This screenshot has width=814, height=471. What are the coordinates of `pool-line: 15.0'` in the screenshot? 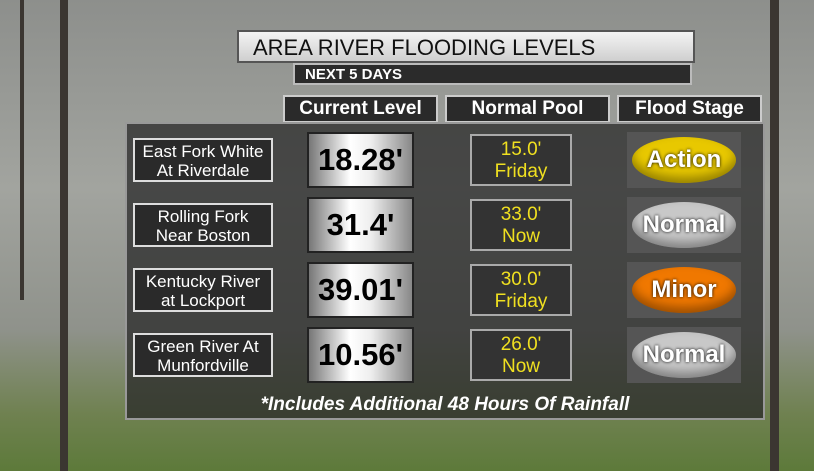 It's located at (521, 149).